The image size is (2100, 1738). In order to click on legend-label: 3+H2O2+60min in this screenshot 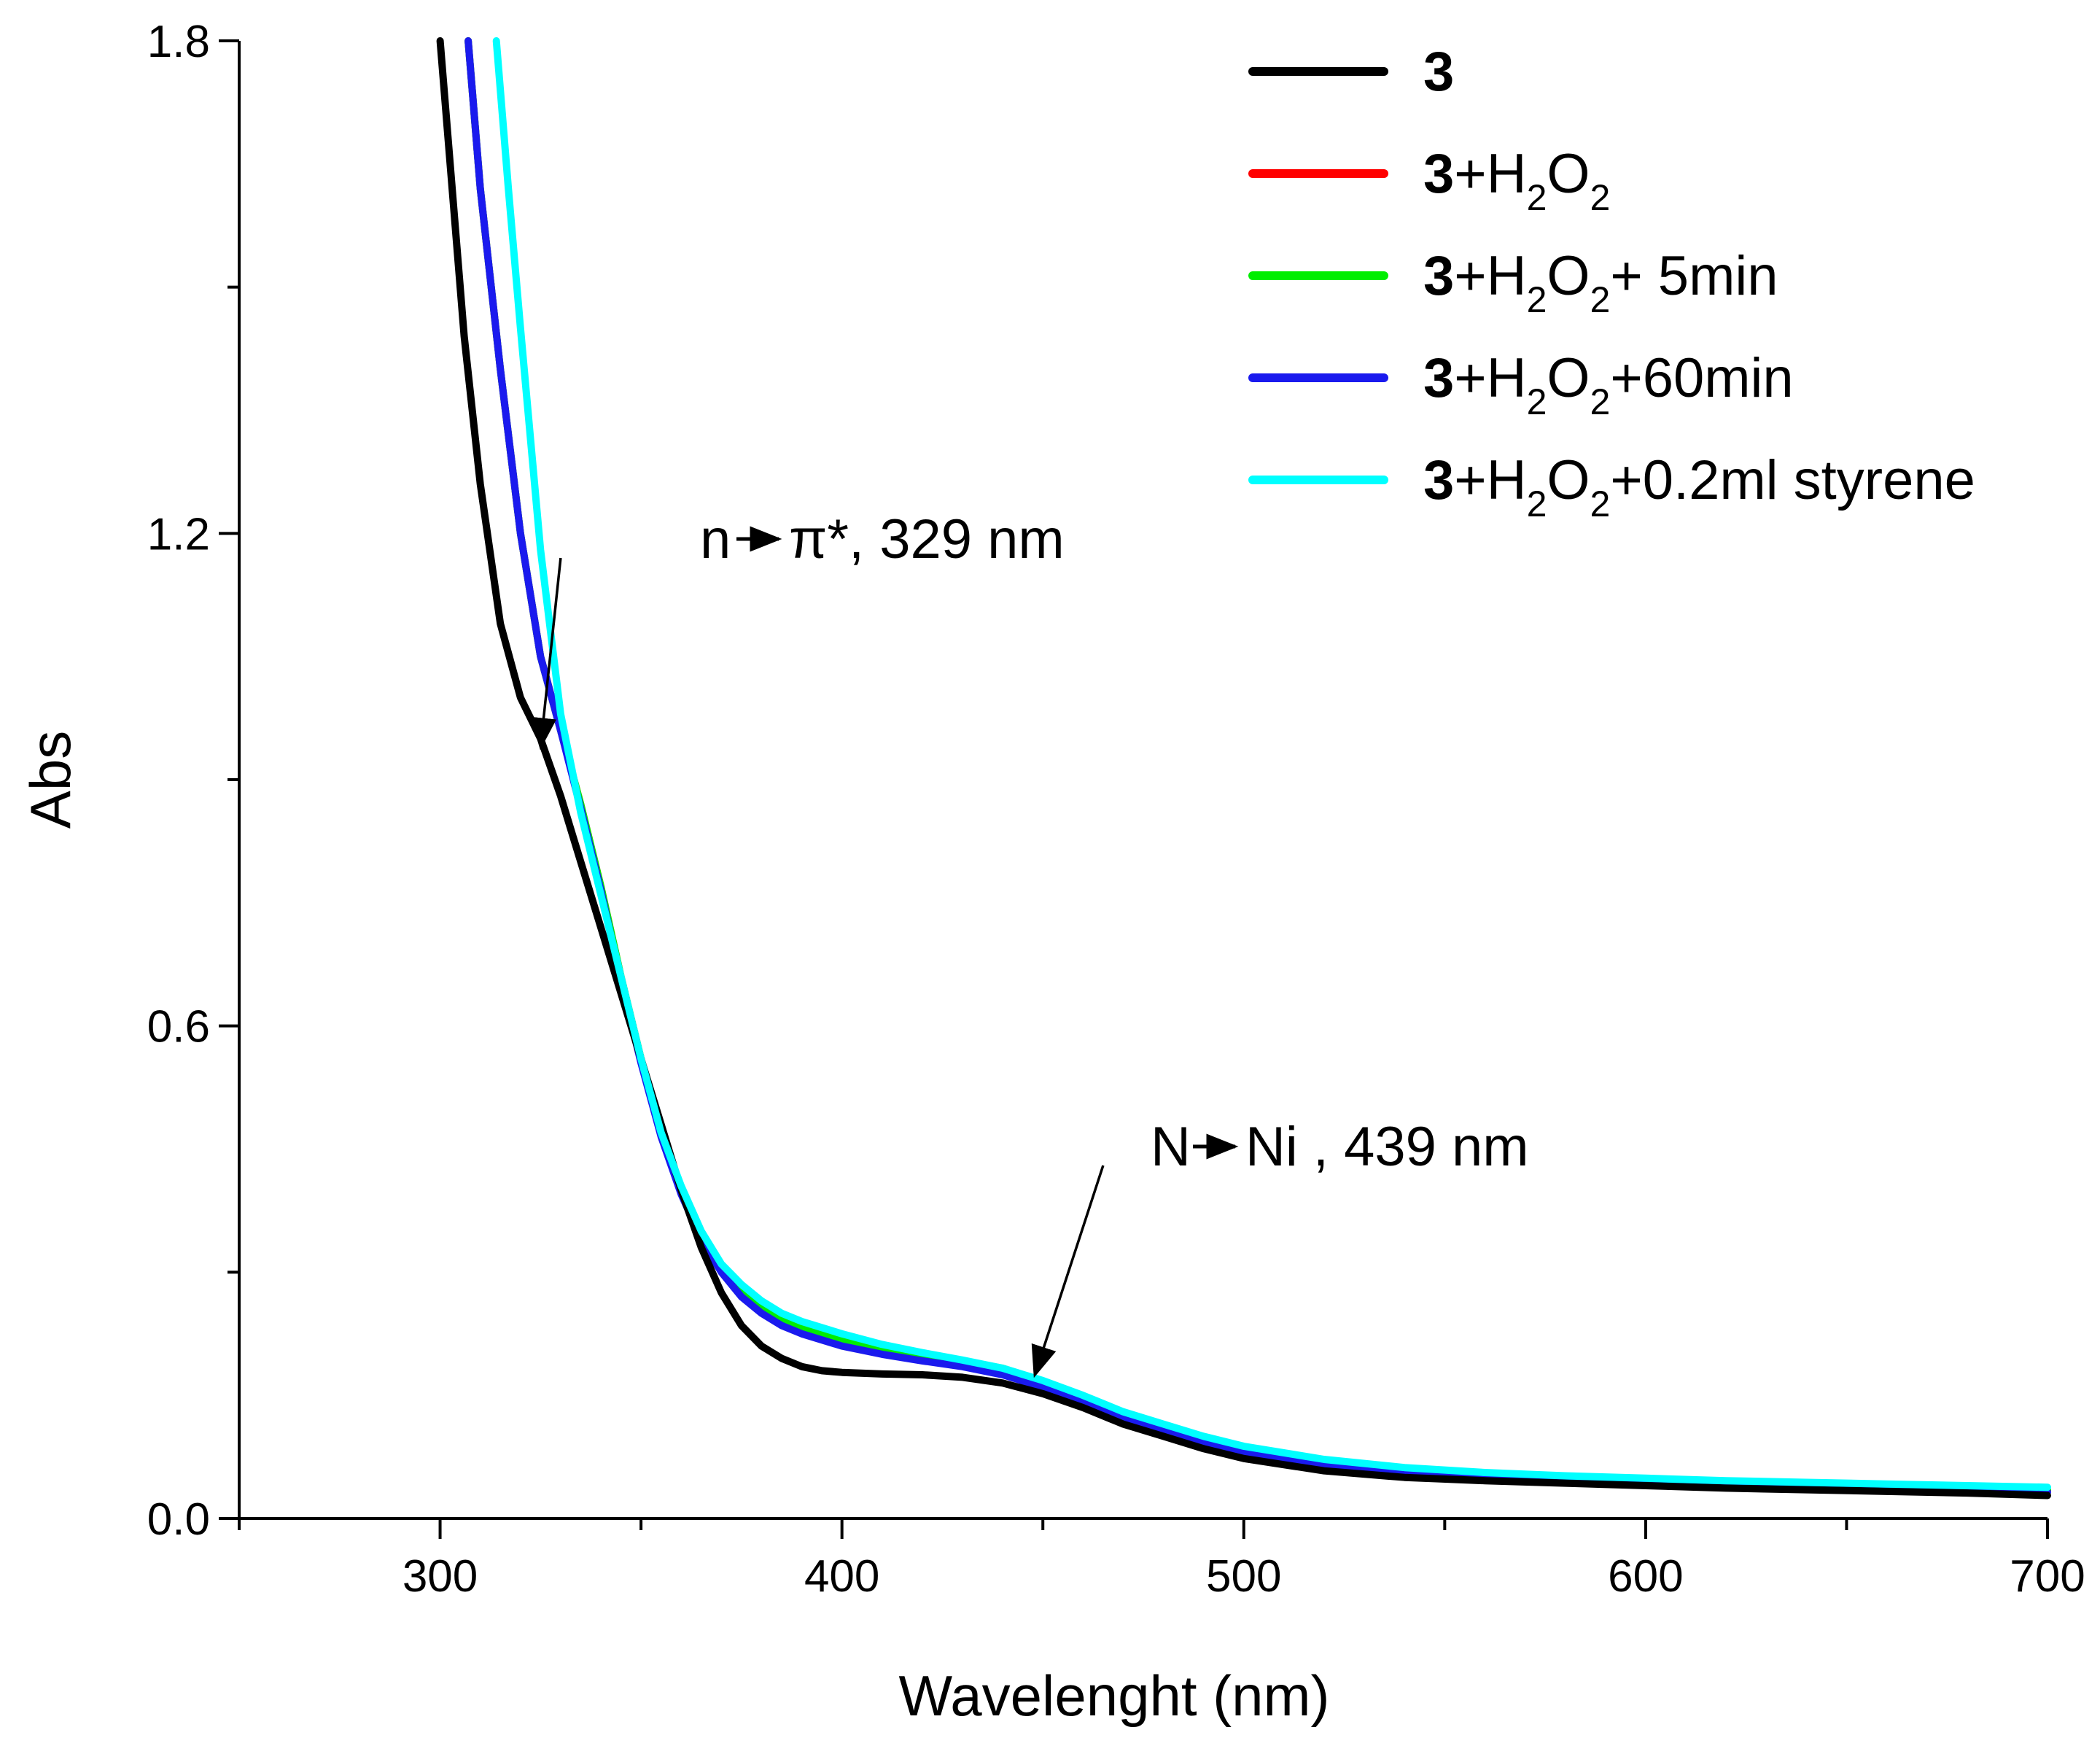, I will do `click(1608, 385)`.